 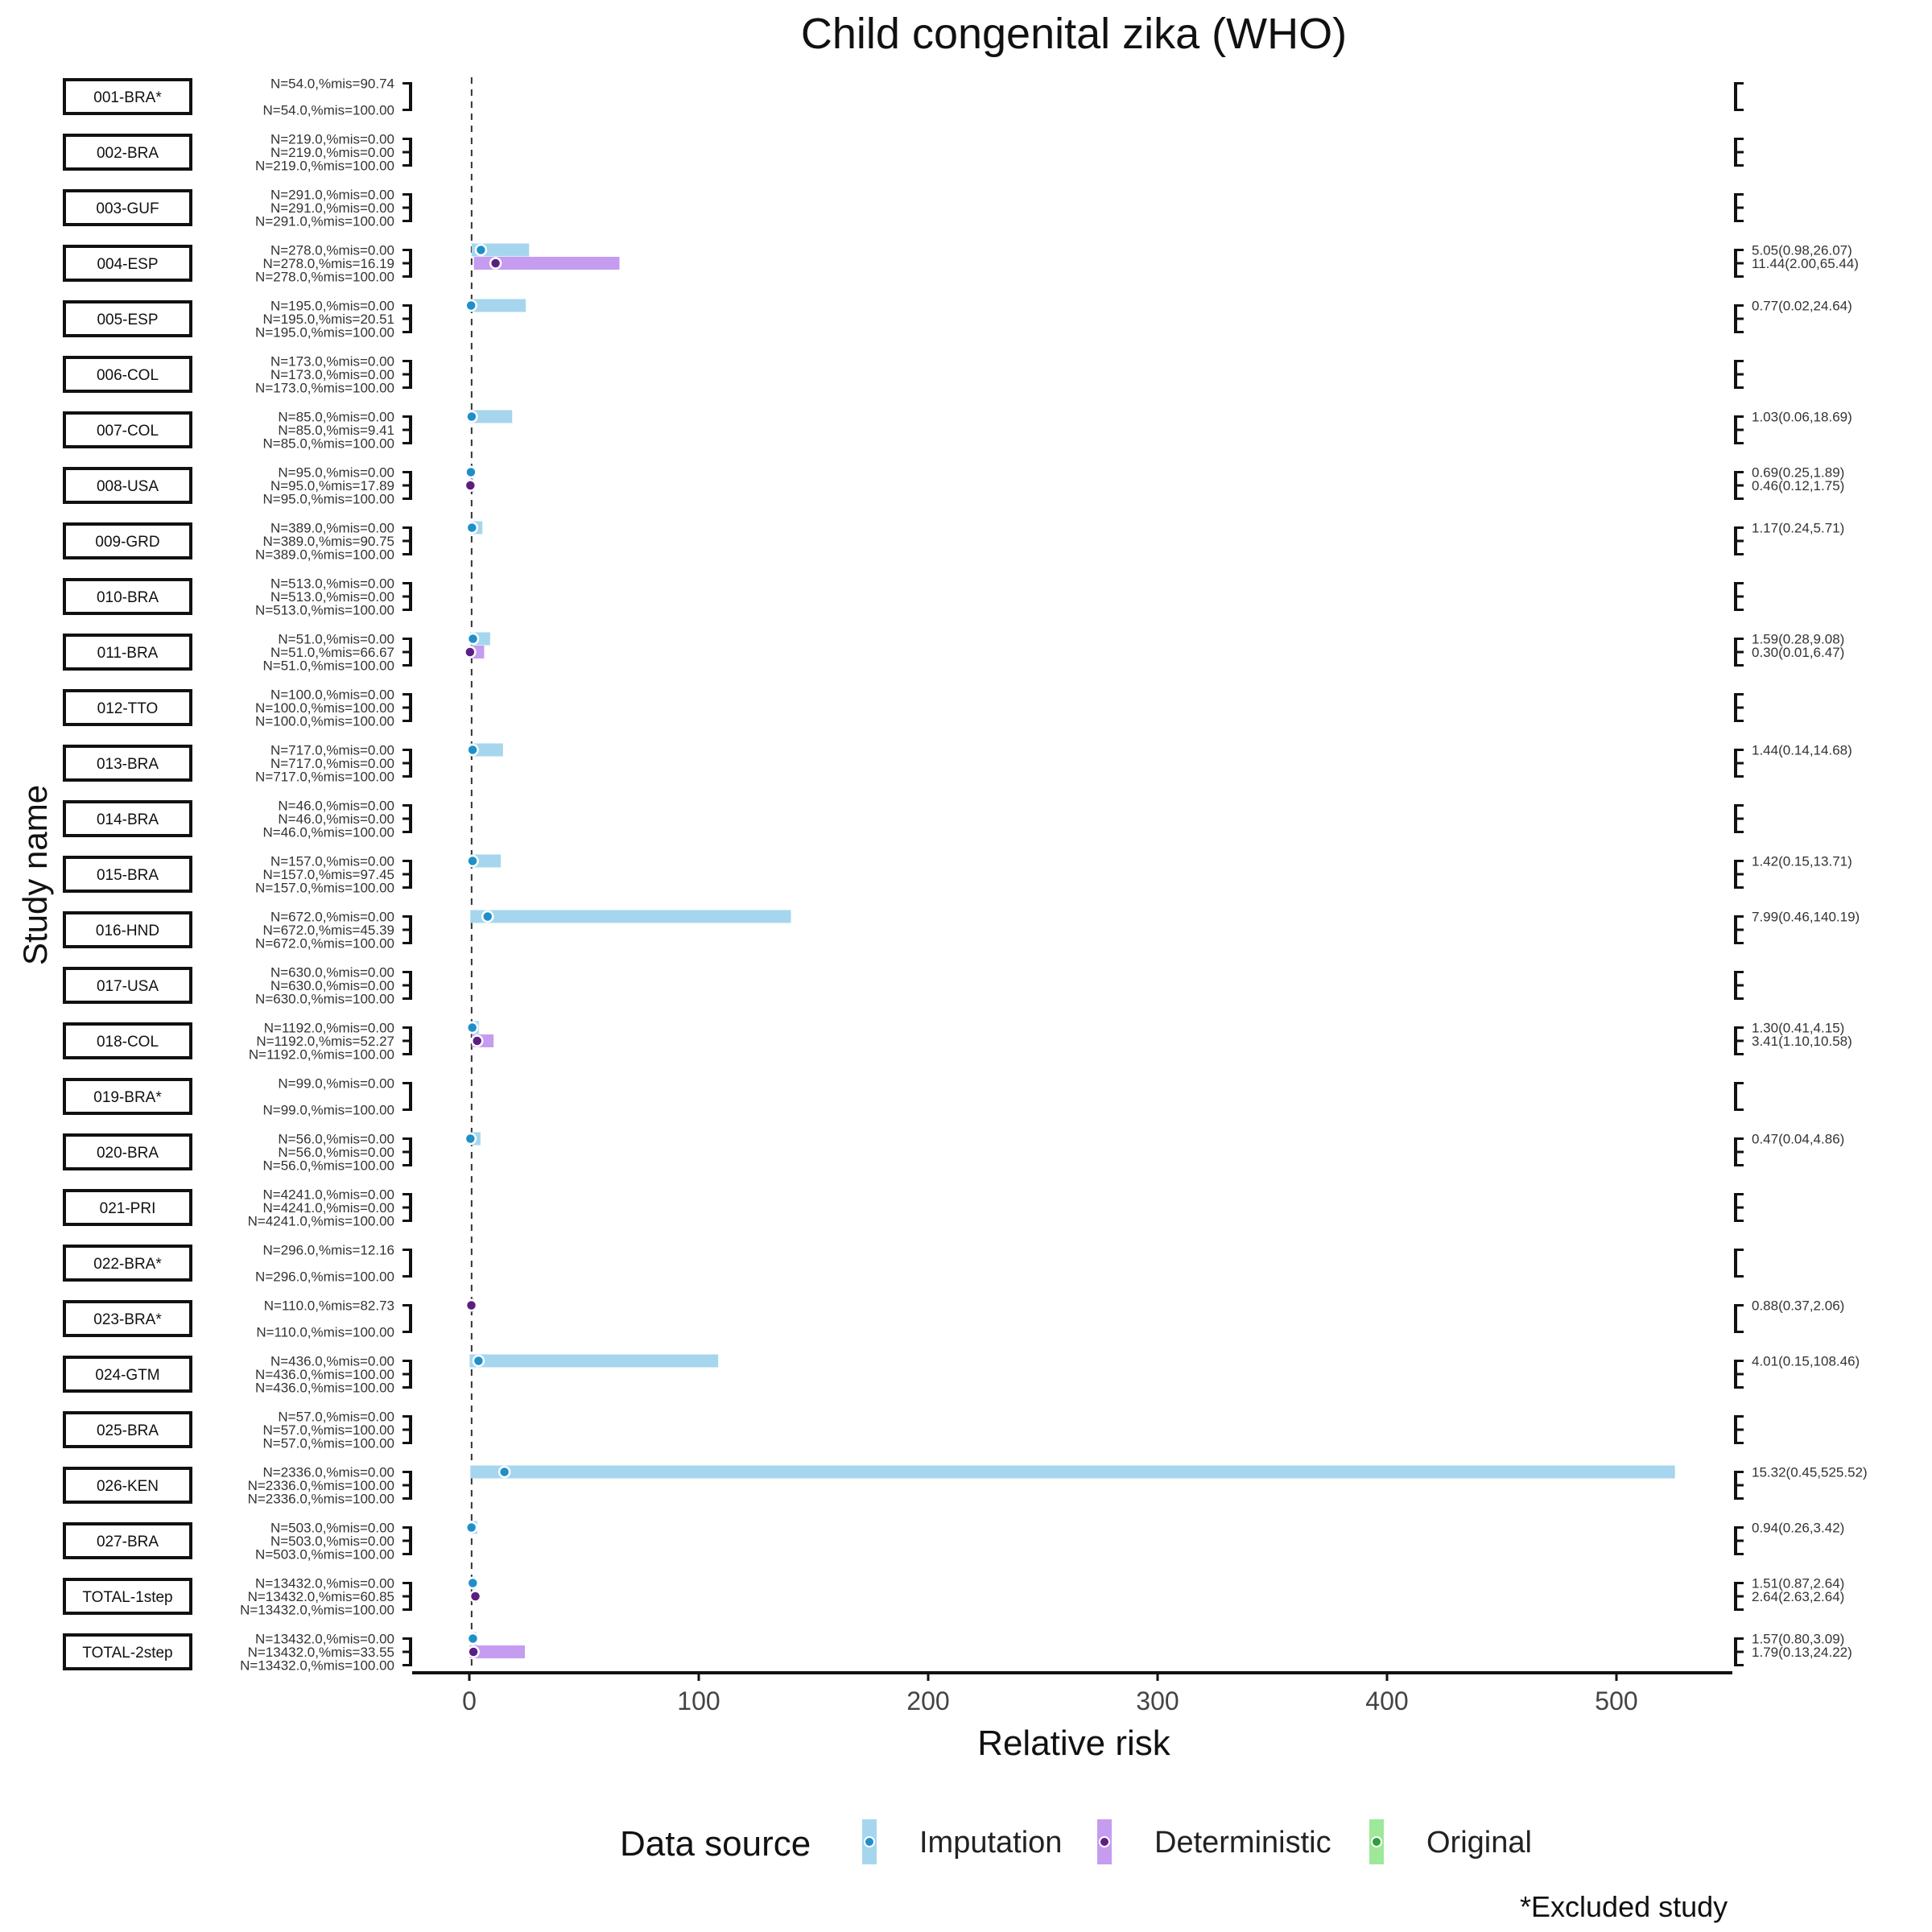 I want to click on row-label: N=278.0,%mis=16.19, so click(x=329, y=263).